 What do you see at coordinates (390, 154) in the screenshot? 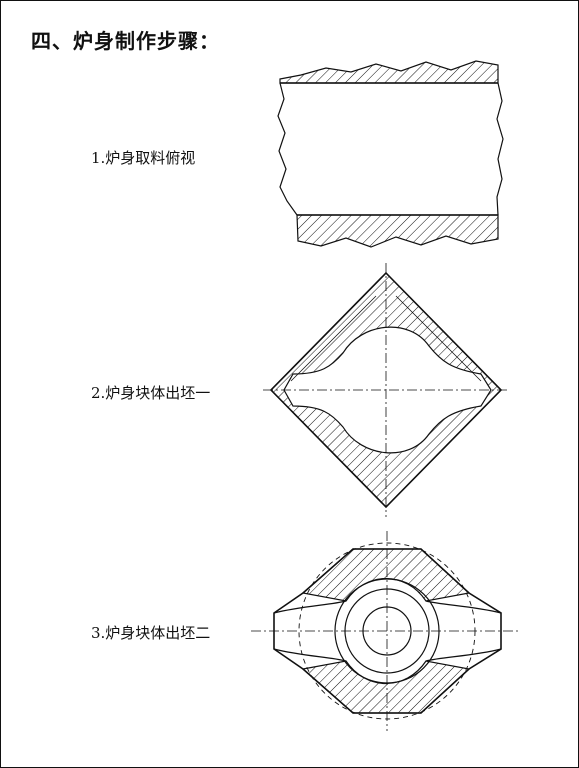
I see `stock-plate-drawing` at bounding box center [390, 154].